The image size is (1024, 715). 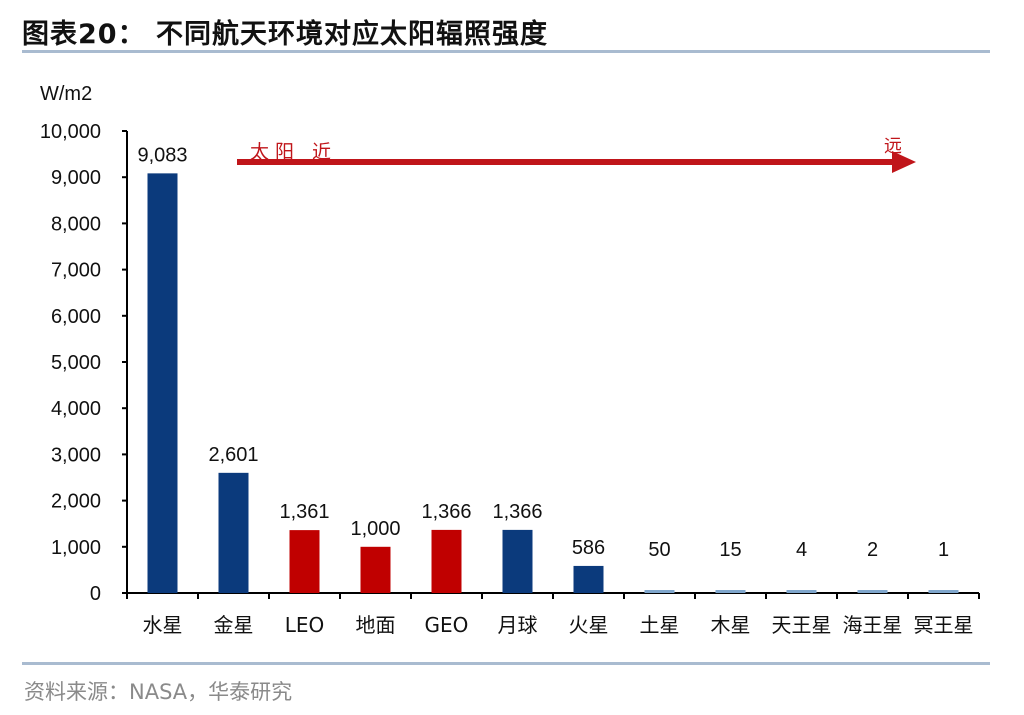 What do you see at coordinates (76, 271) in the screenshot?
I see `y-tick-label: 7,000` at bounding box center [76, 271].